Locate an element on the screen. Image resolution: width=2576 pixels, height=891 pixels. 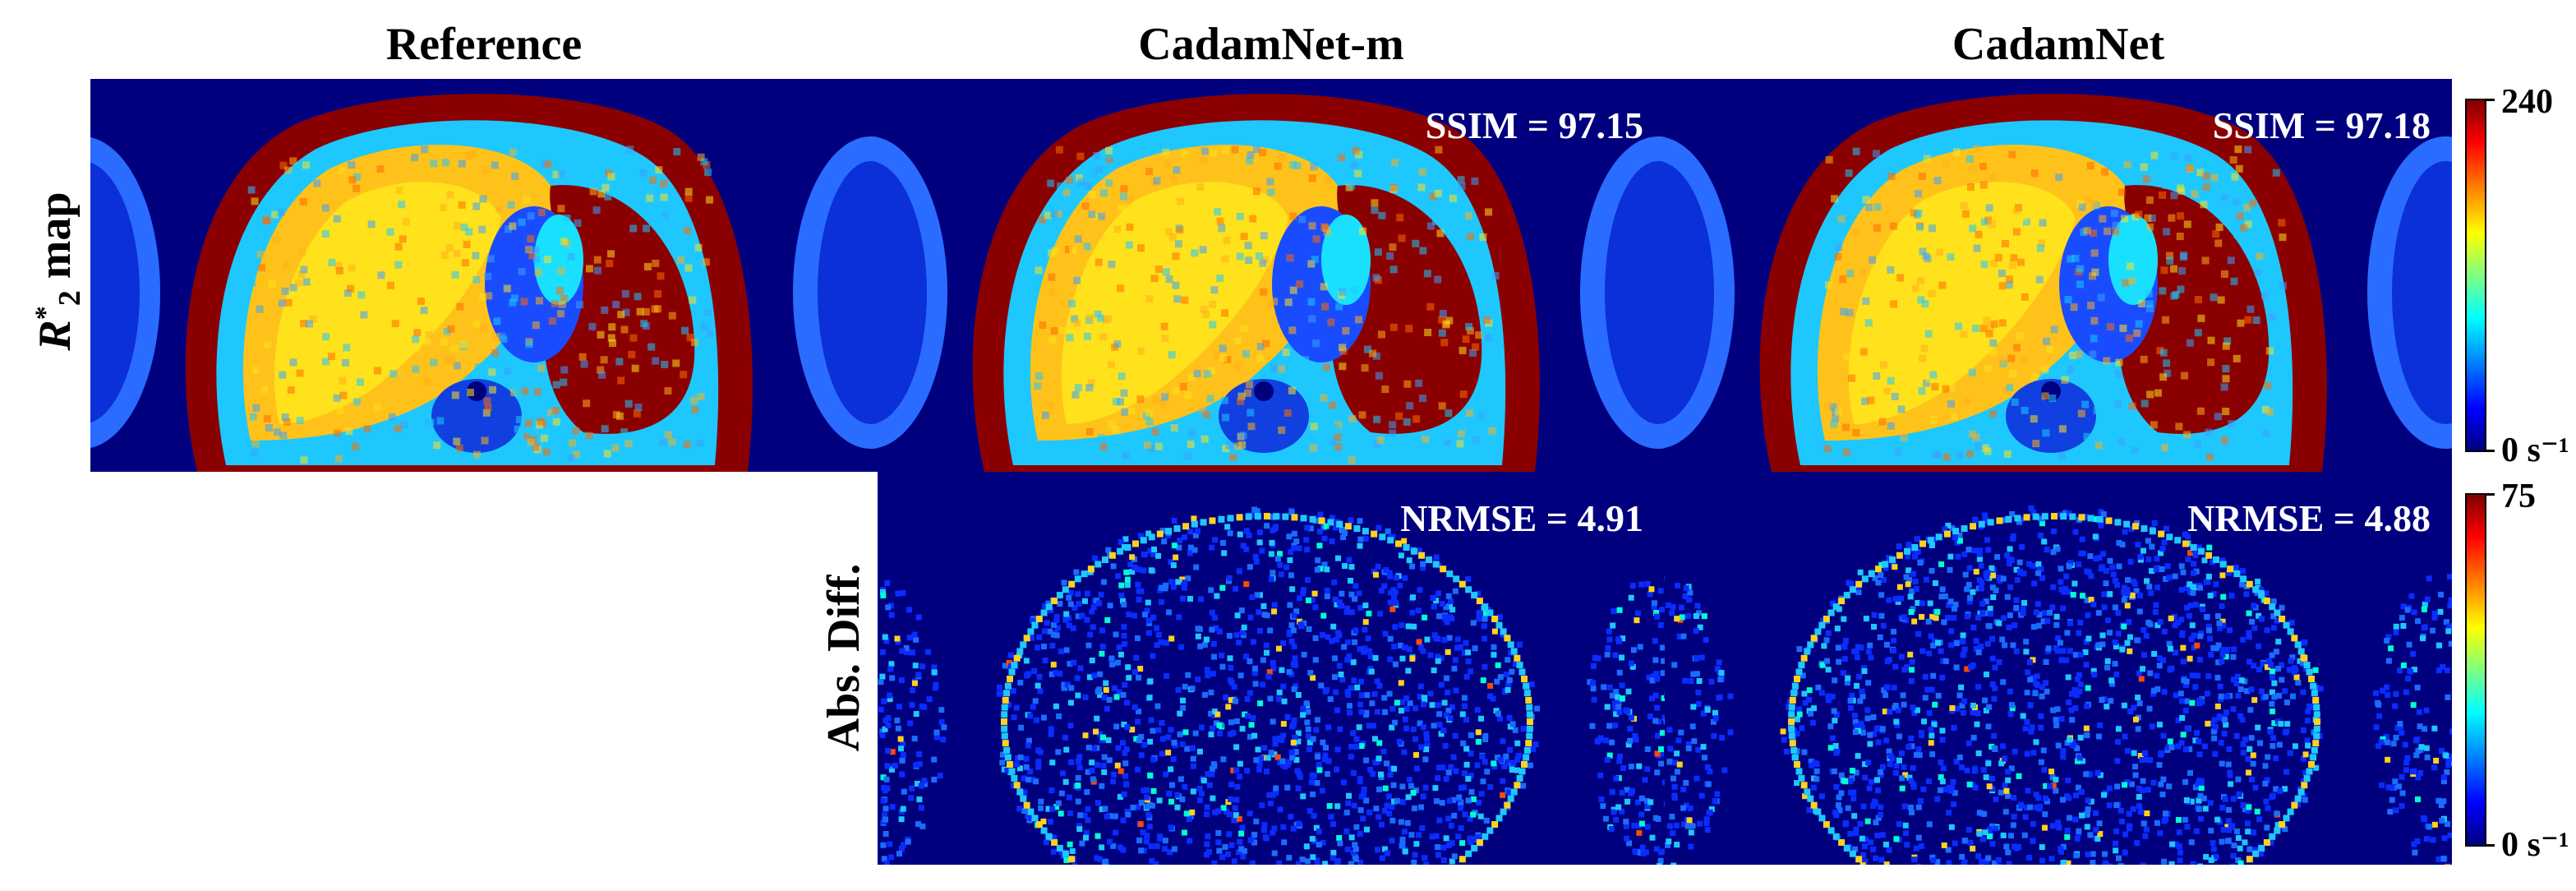
colorbar-diff-max: 75 is located at coordinates (2518, 497).